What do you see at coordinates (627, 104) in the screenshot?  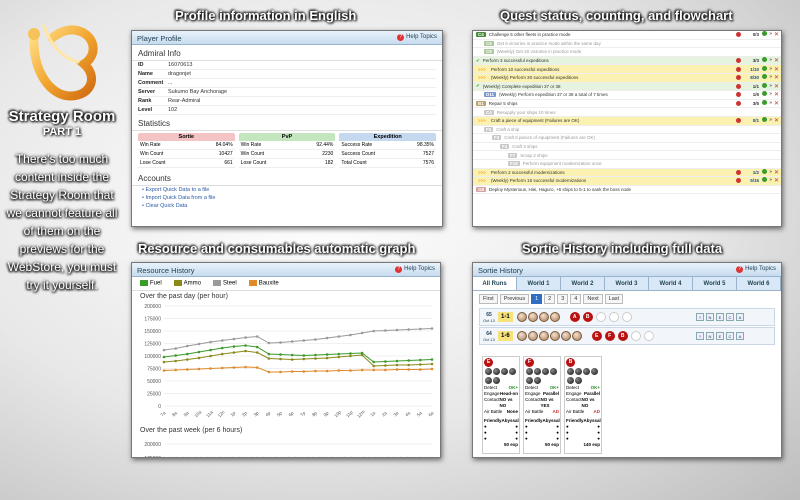 I see `quest-row: B1 Repair 5 ships 3/5» ✕` at bounding box center [627, 104].